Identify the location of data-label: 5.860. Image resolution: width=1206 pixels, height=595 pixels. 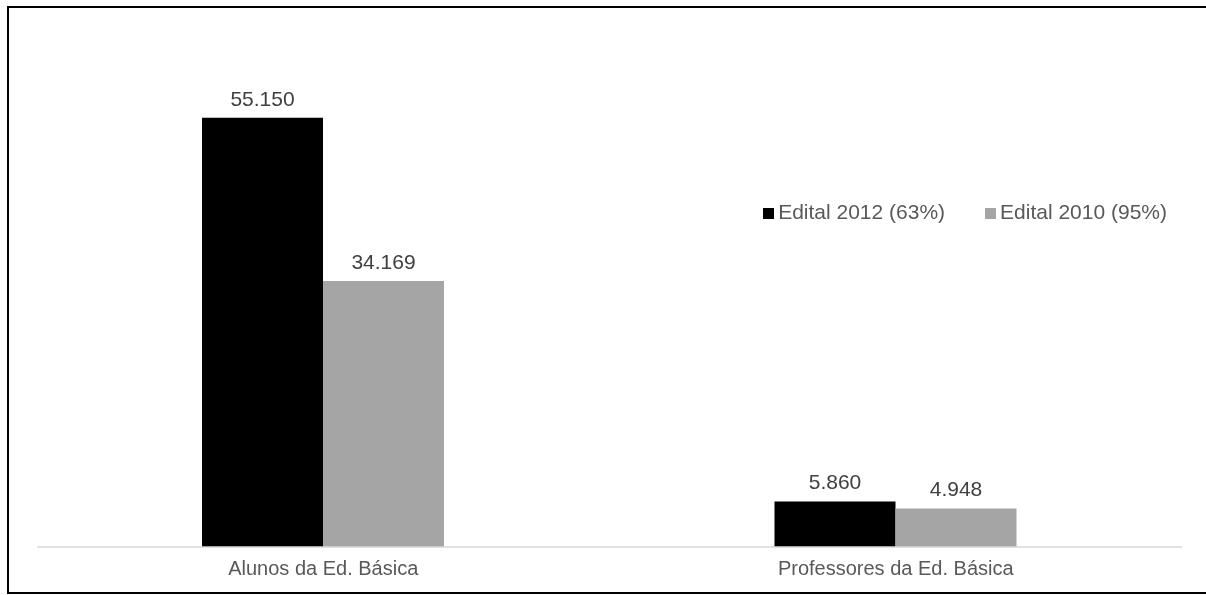
(835, 482).